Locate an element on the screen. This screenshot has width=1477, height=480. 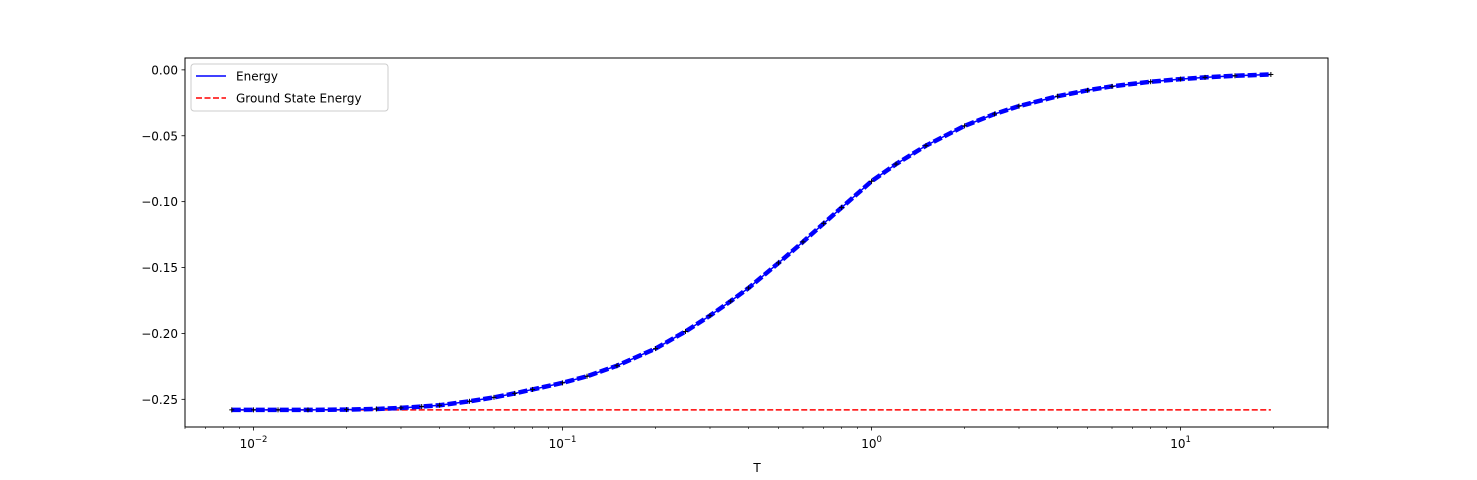
x-tick-label: 10⁰ is located at coordinates (871, 443).